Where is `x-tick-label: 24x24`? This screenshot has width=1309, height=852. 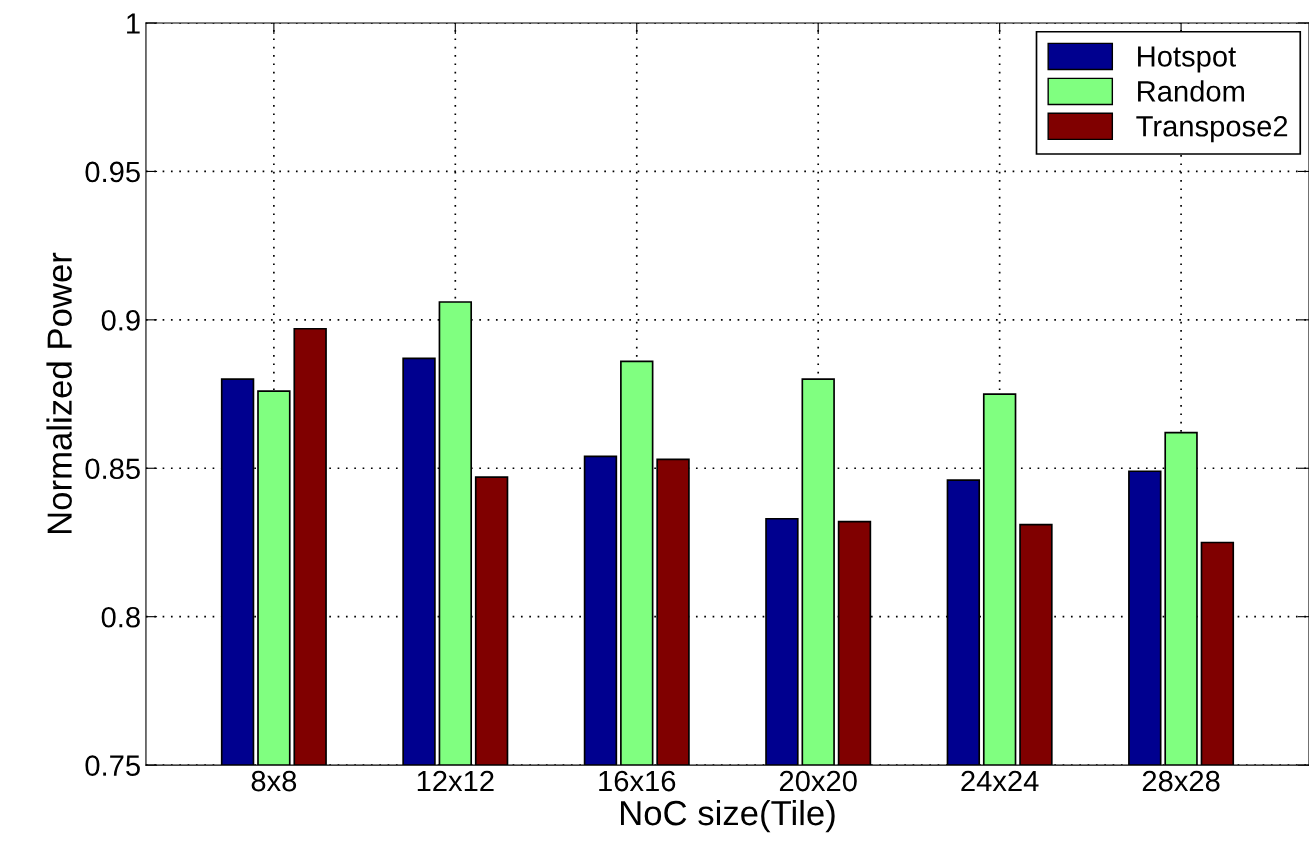 x-tick-label: 24x24 is located at coordinates (1000, 781).